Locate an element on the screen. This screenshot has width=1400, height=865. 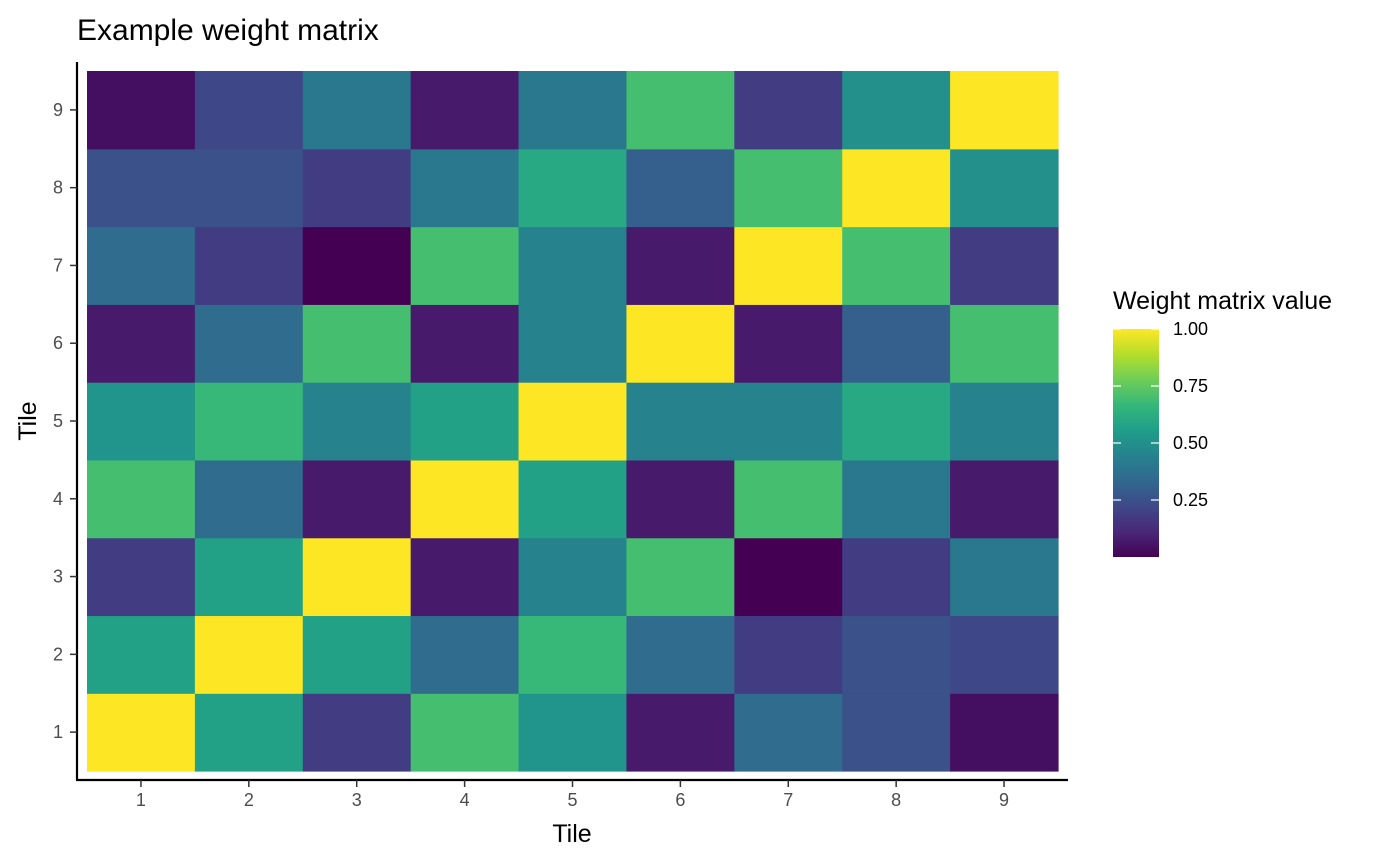
legend-label: 0.75 is located at coordinates (1190, 386).